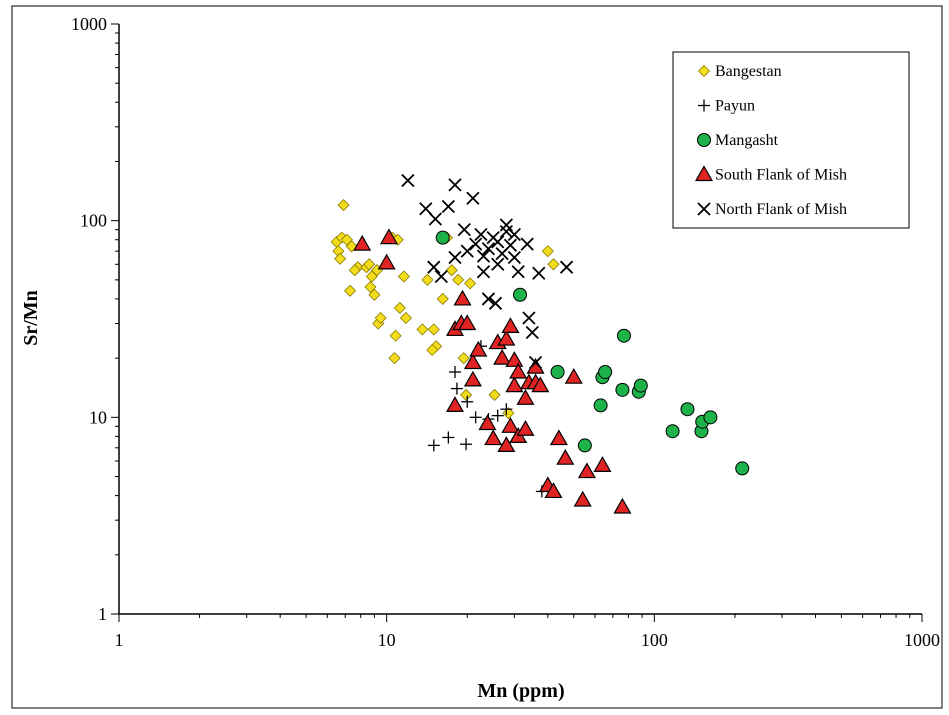 This screenshot has height=715, width=949. What do you see at coordinates (98, 417) in the screenshot?
I see `y-tick-label: 10` at bounding box center [98, 417].